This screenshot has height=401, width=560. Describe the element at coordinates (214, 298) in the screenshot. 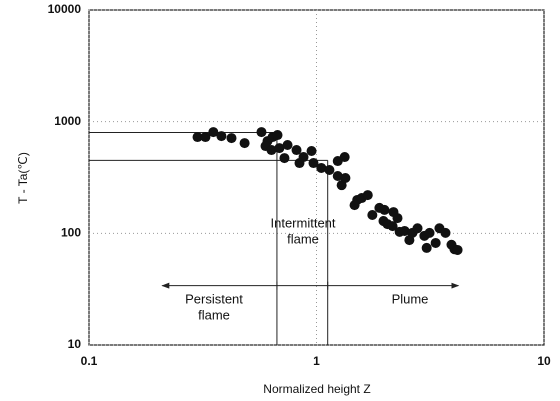

I see `annotation: Persistent` at that location.